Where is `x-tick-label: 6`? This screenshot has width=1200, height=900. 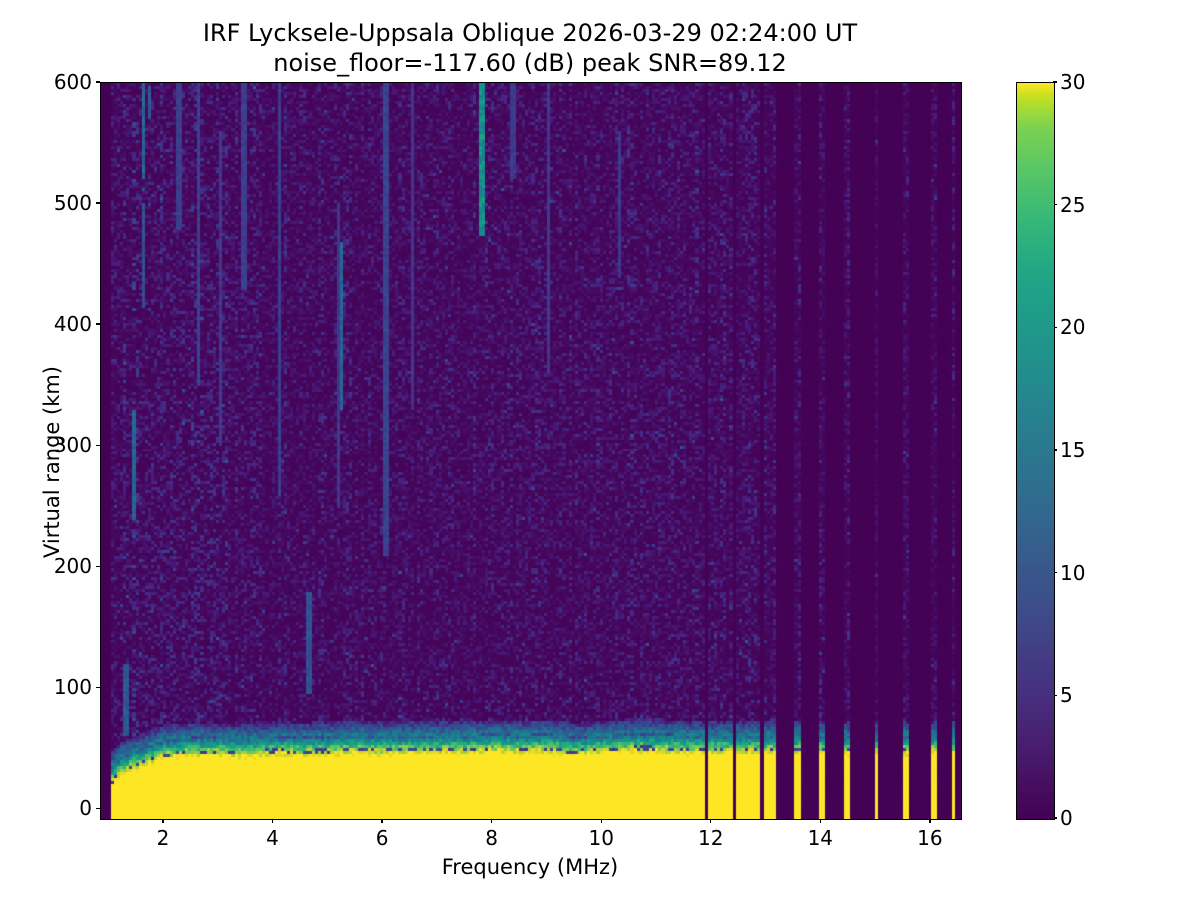
x-tick-label: 6 is located at coordinates (382, 838).